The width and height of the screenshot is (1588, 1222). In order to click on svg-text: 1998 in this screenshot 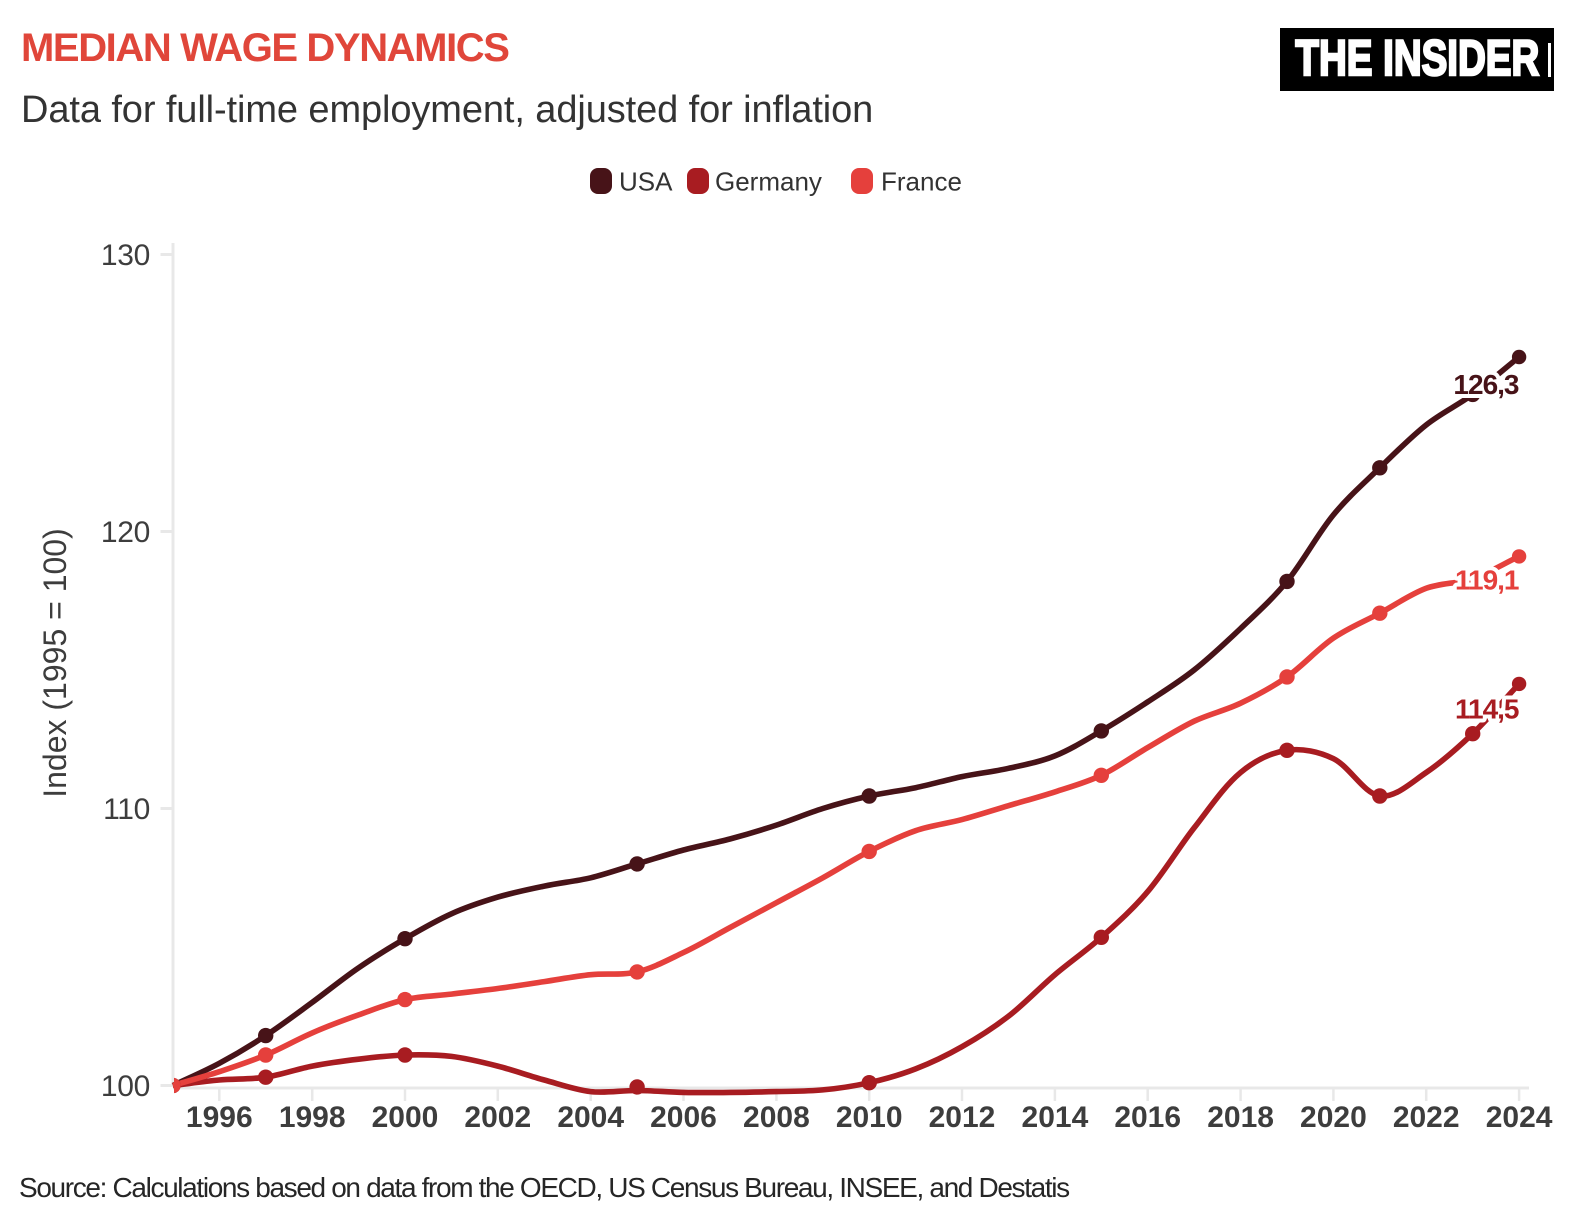, I will do `click(312, 1117)`.